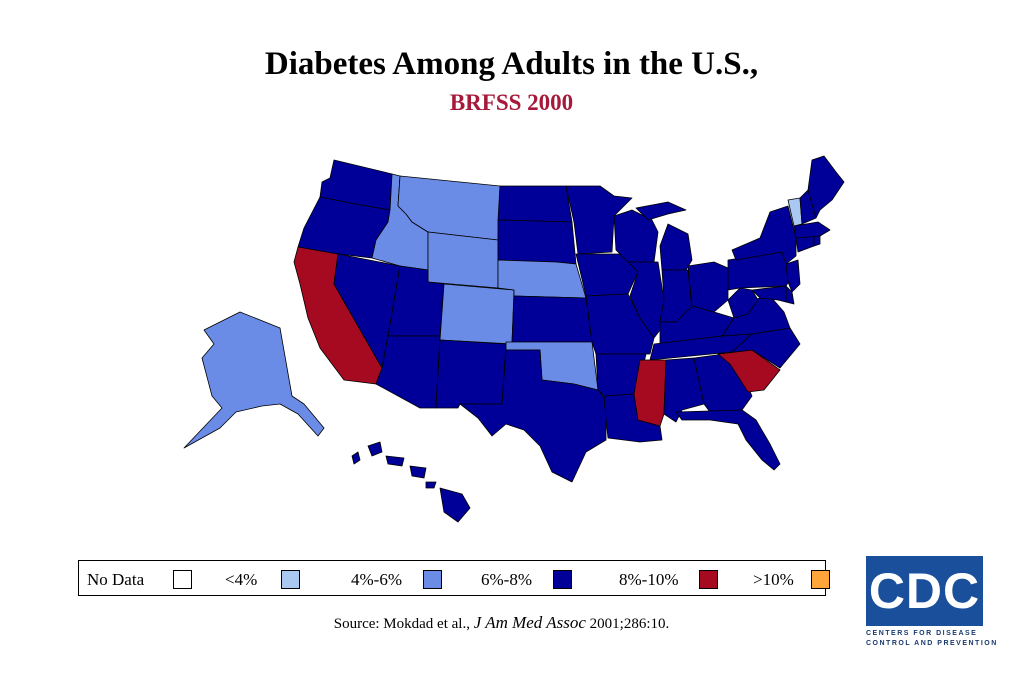  I want to click on state-wyoming, so click(463, 260).